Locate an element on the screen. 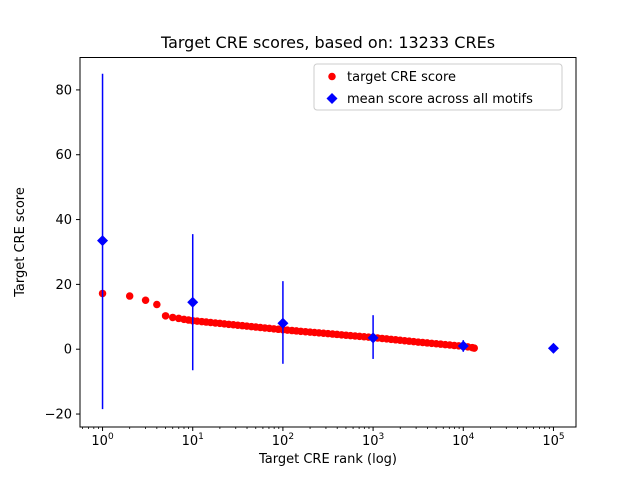  y-tick-label: 20 is located at coordinates (63, 285).